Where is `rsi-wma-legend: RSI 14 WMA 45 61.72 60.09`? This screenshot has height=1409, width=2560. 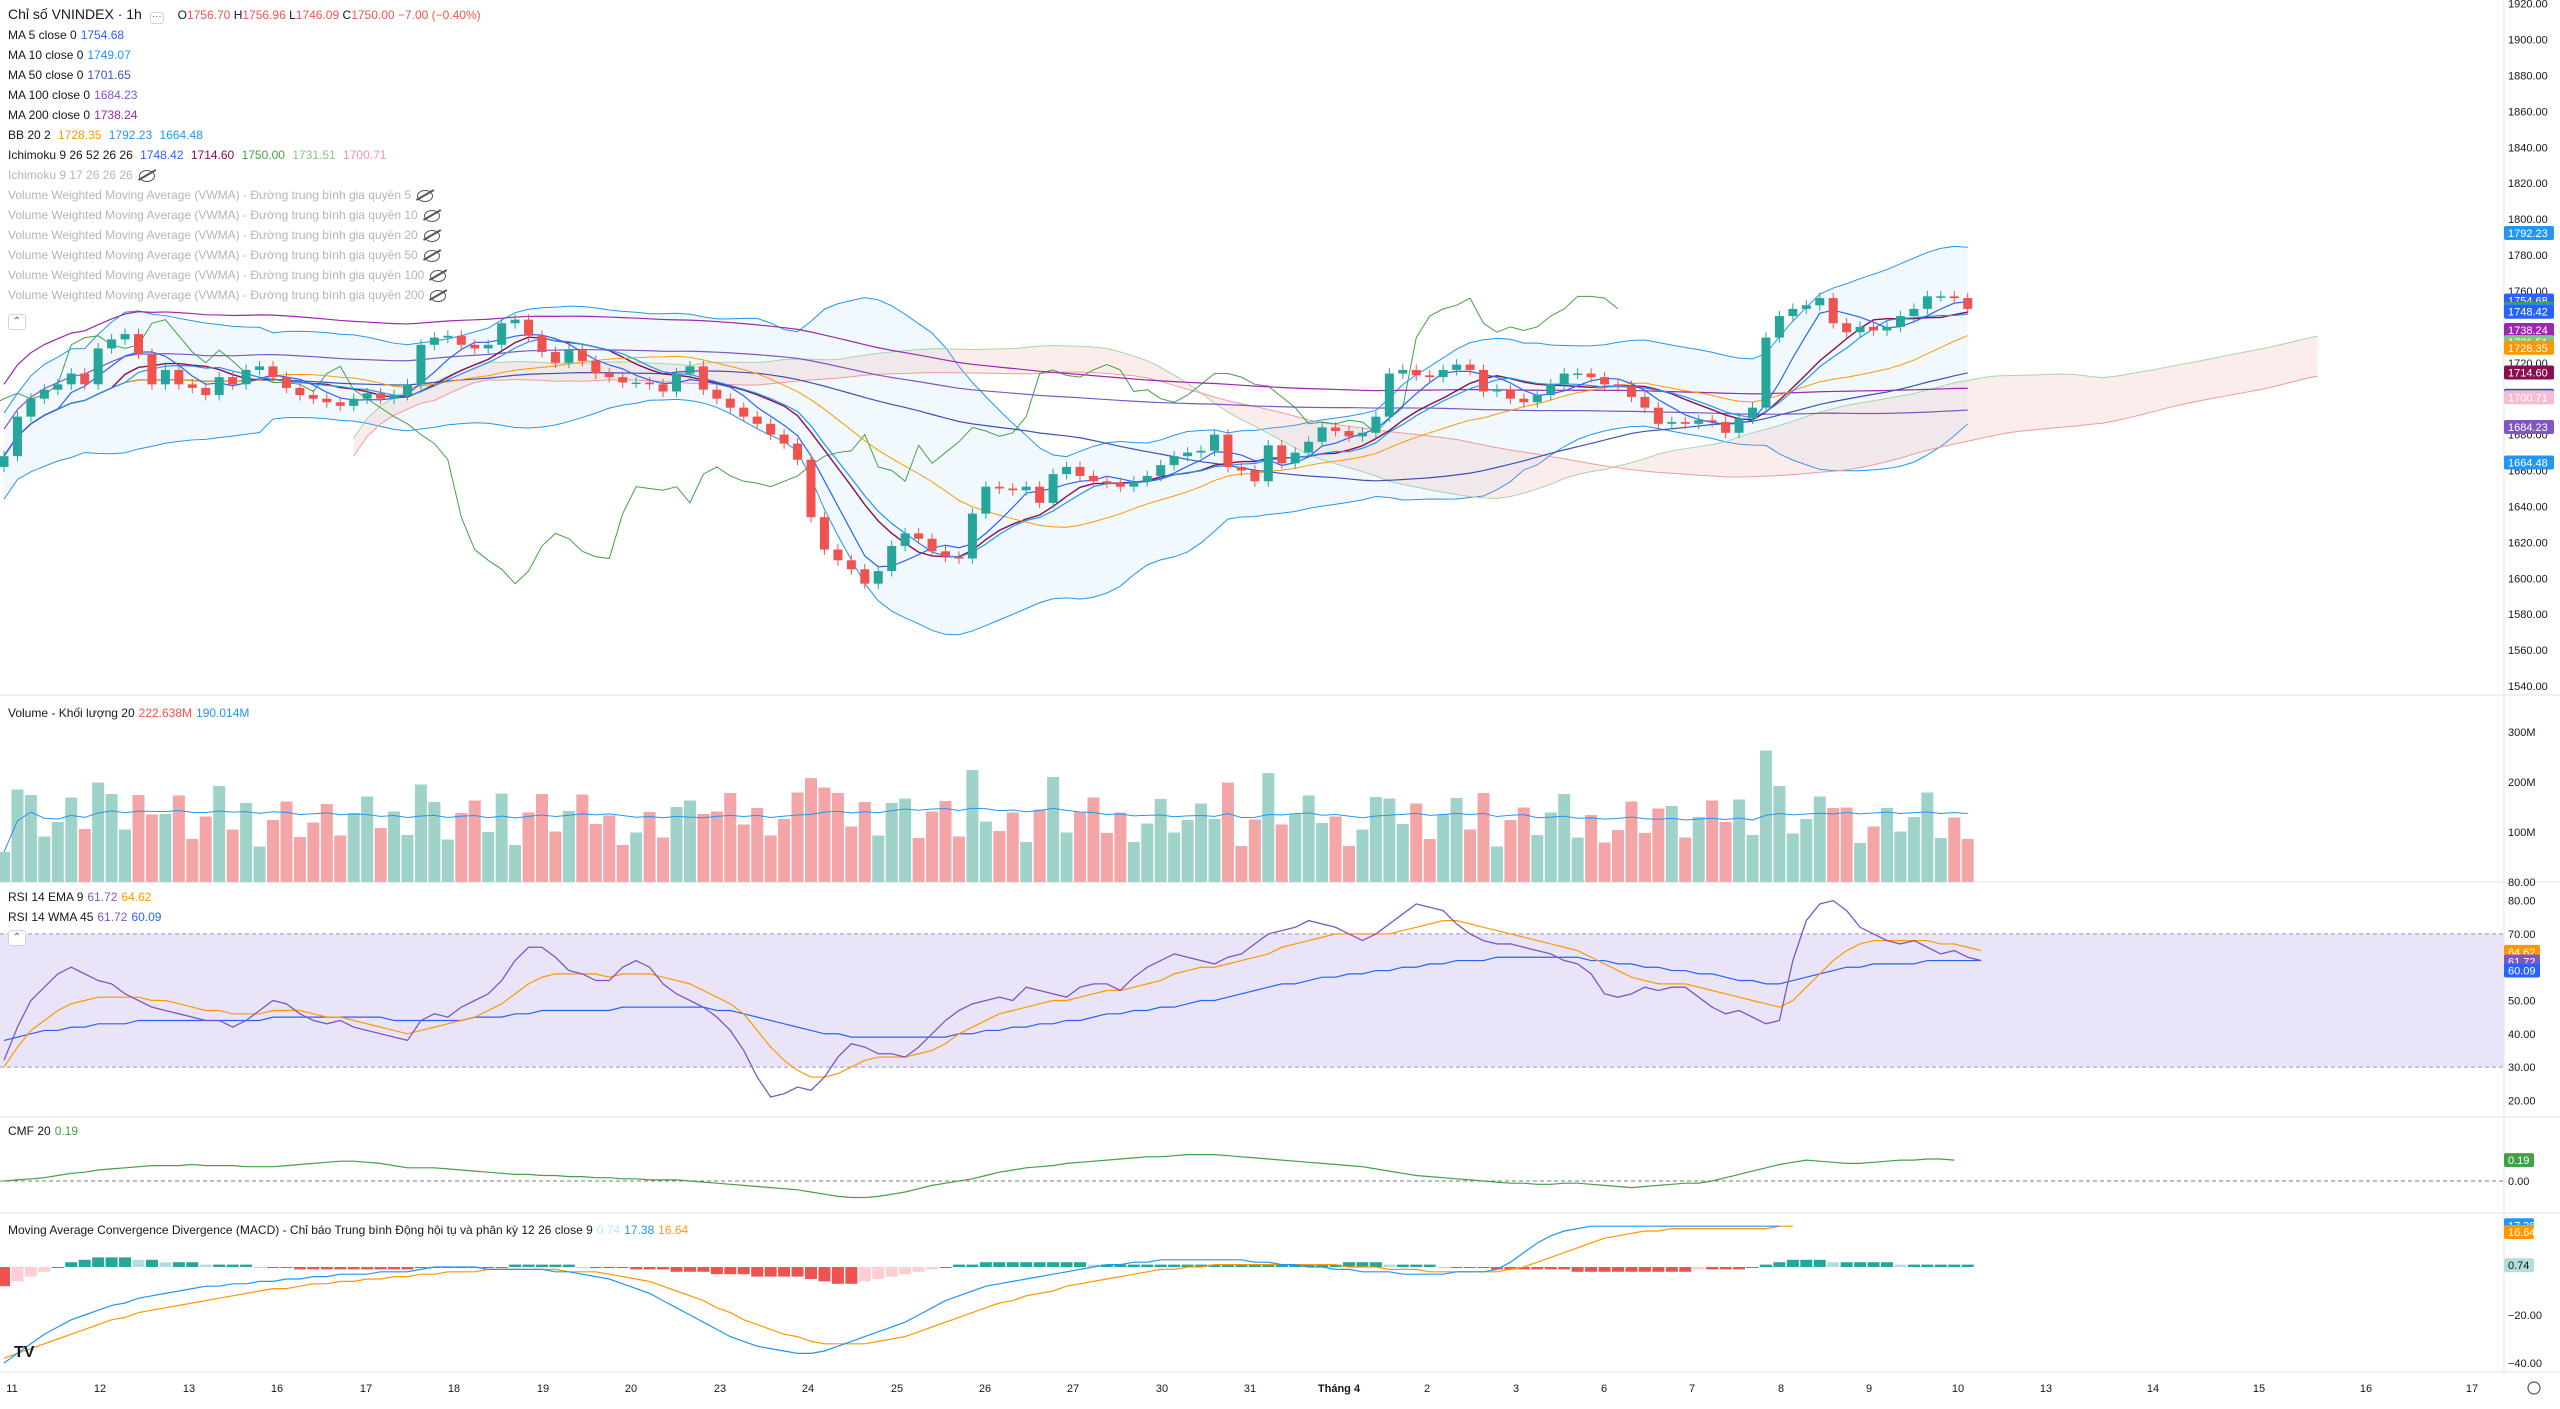
rsi-wma-legend: RSI 14 WMA 45 61.72 60.09 is located at coordinates (85, 917).